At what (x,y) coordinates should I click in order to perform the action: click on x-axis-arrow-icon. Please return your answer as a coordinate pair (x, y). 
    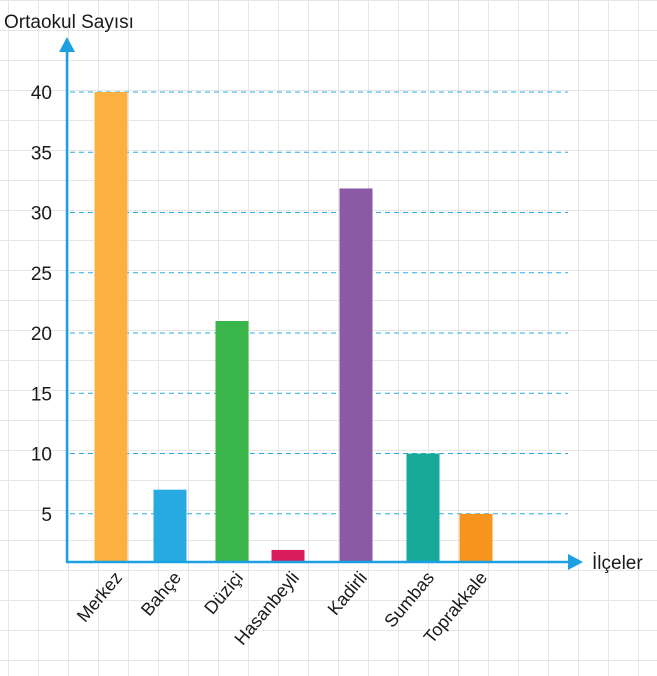
    Looking at the image, I should click on (575, 562).